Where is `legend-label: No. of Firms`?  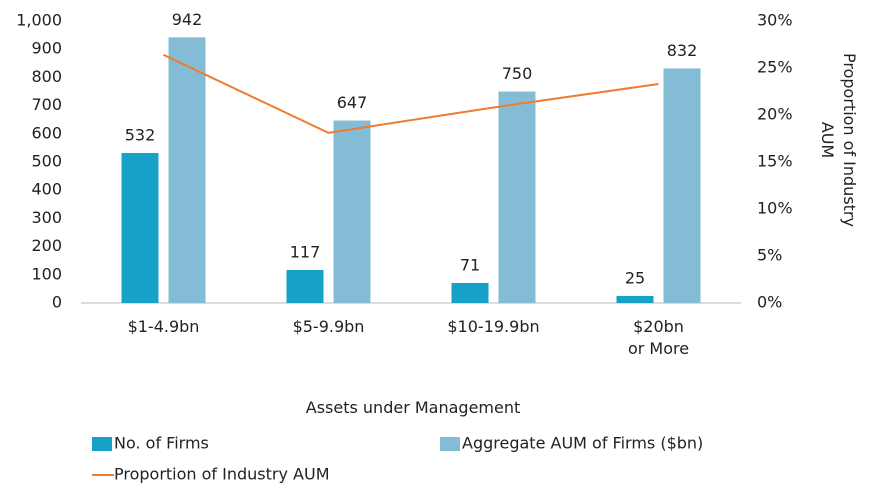 legend-label: No. of Firms is located at coordinates (161, 443).